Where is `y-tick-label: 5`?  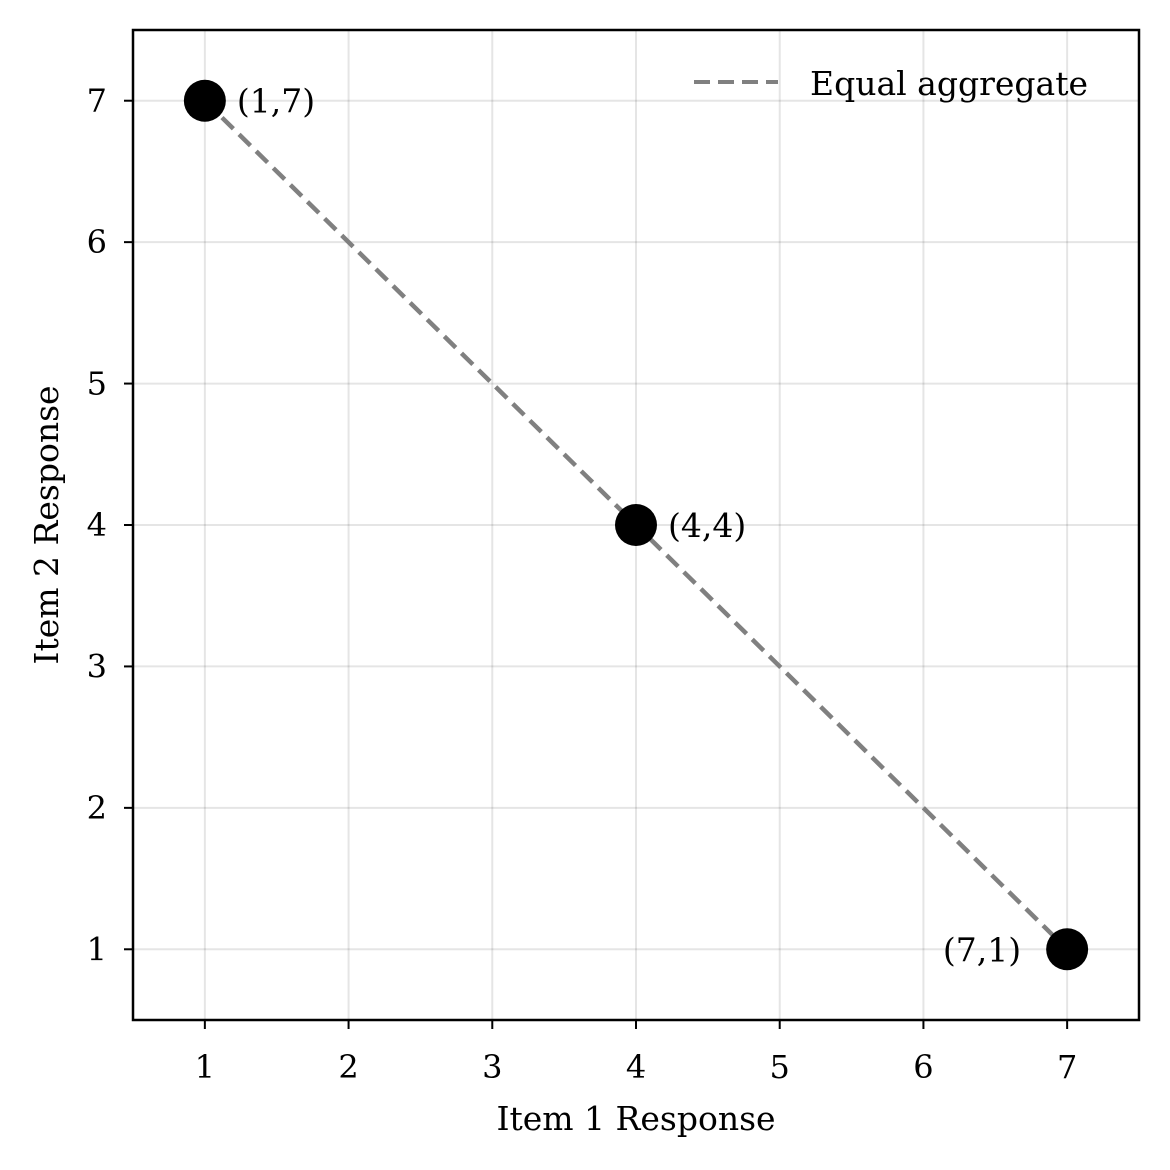
y-tick-label: 5 is located at coordinates (97, 384).